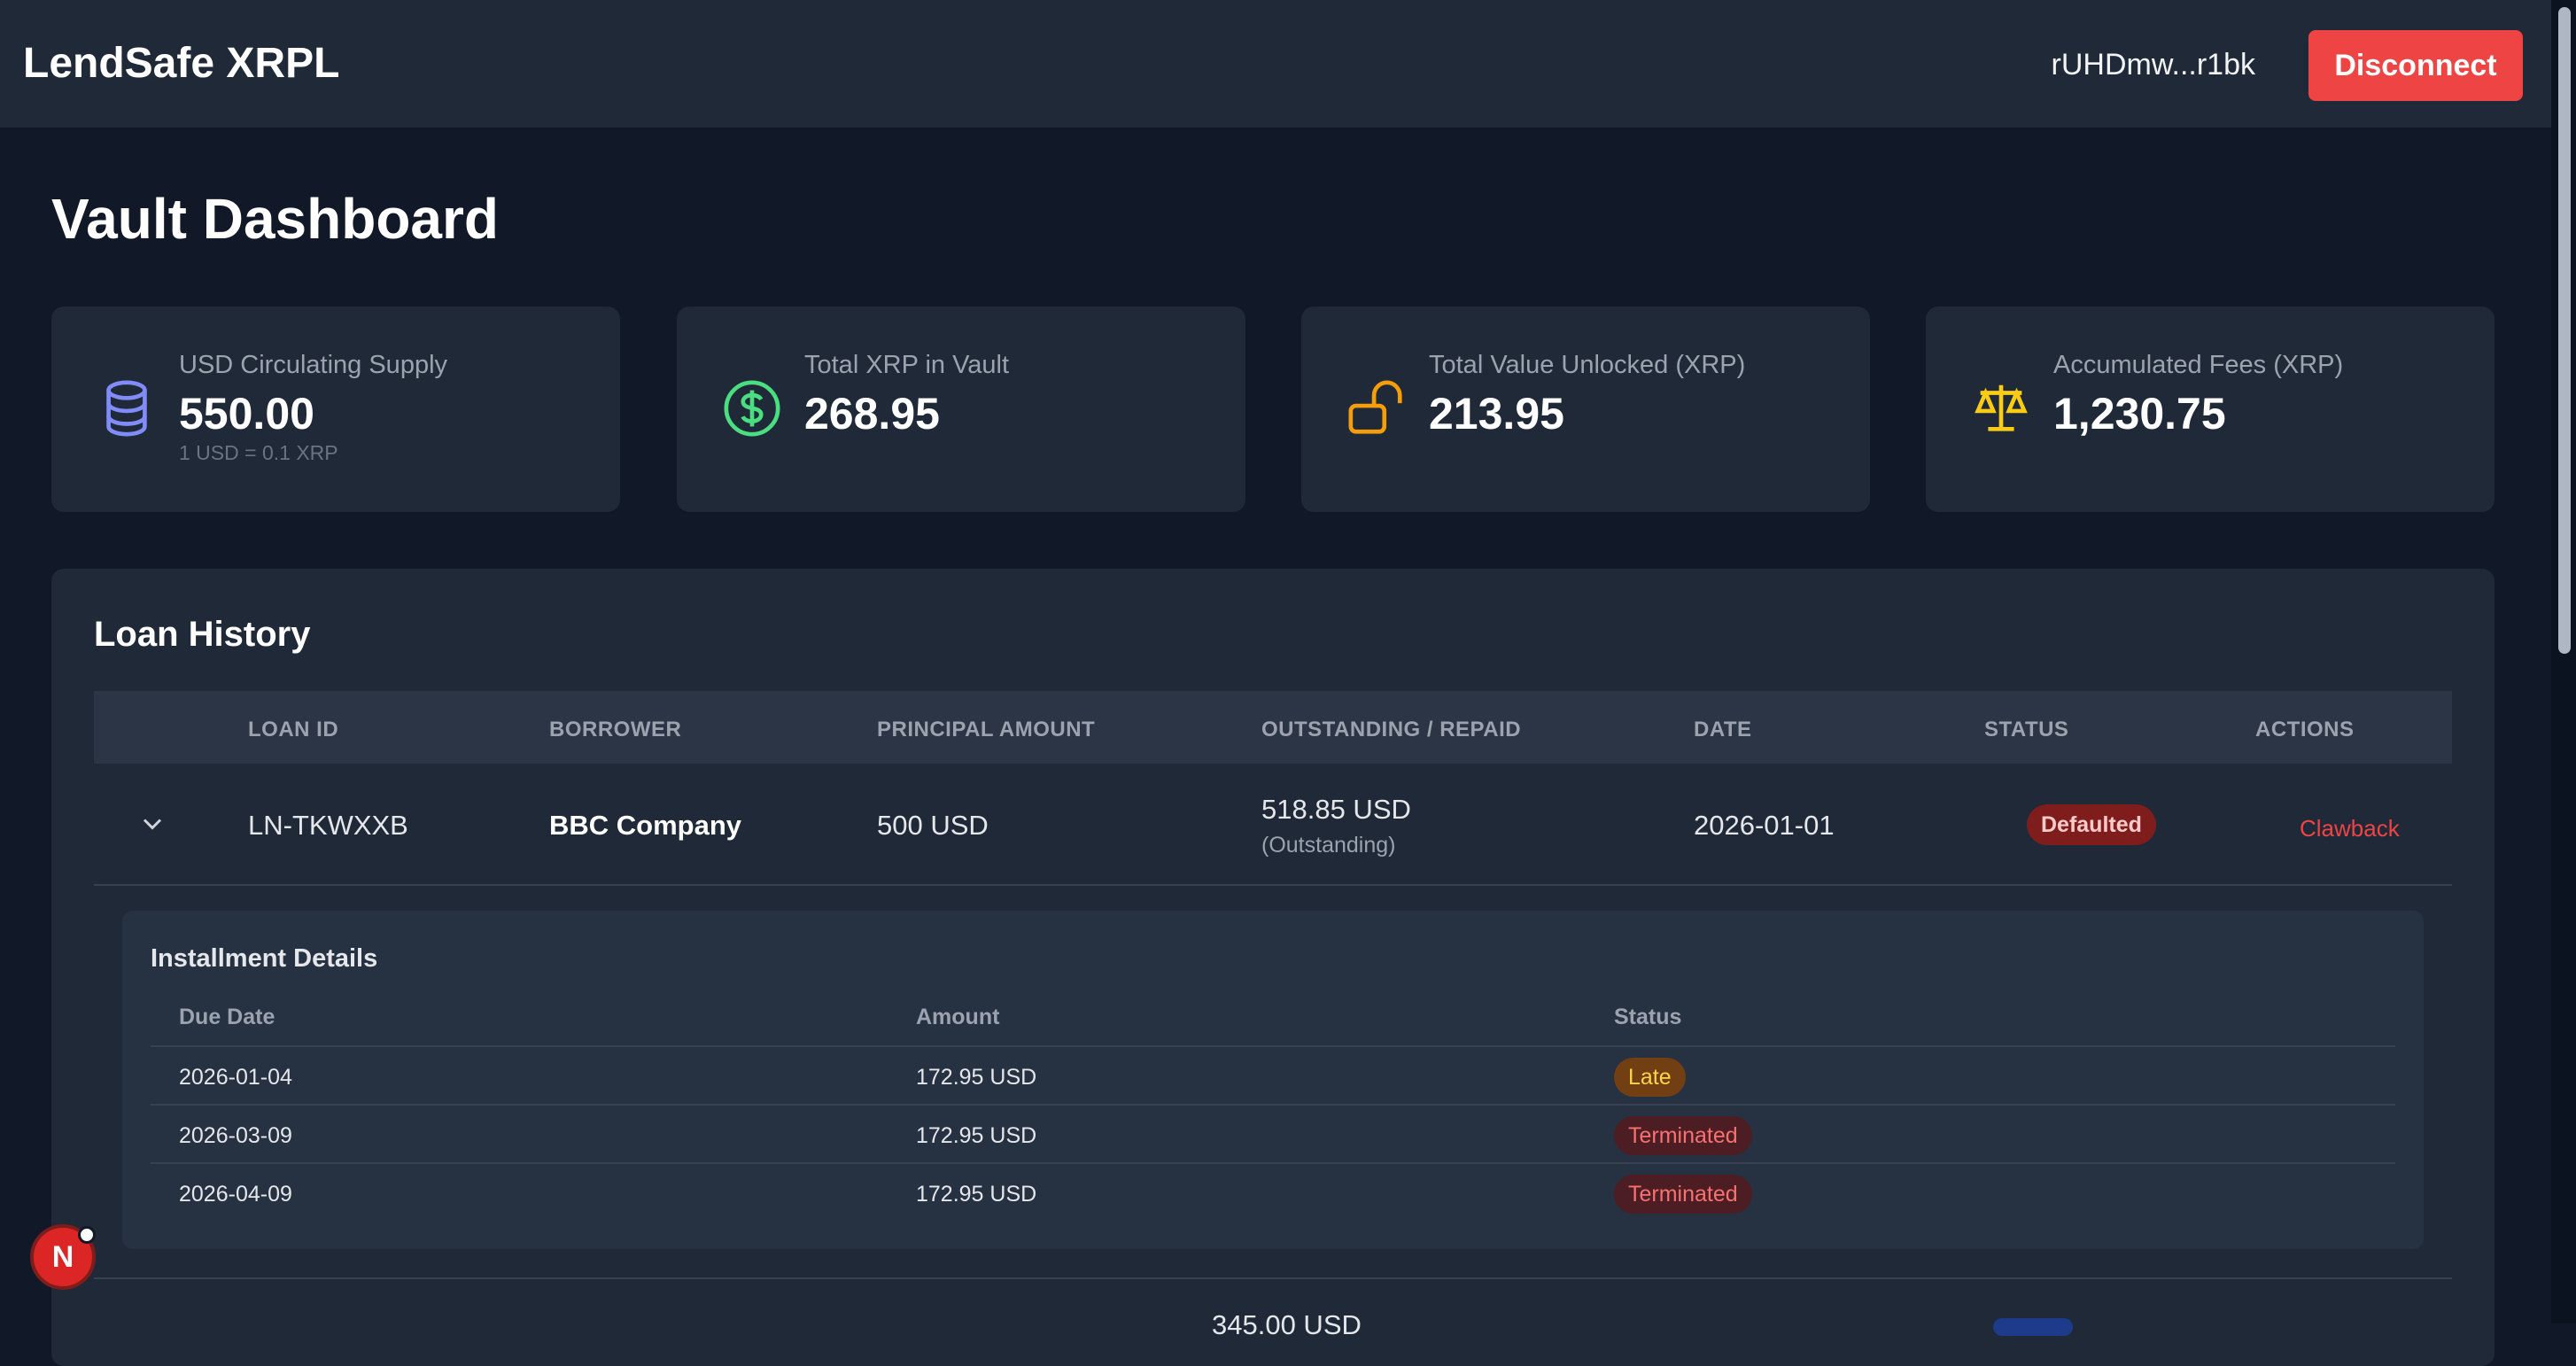 This screenshot has height=1366, width=2576. What do you see at coordinates (275, 219) in the screenshot?
I see `page-title: Vault Dashboard` at bounding box center [275, 219].